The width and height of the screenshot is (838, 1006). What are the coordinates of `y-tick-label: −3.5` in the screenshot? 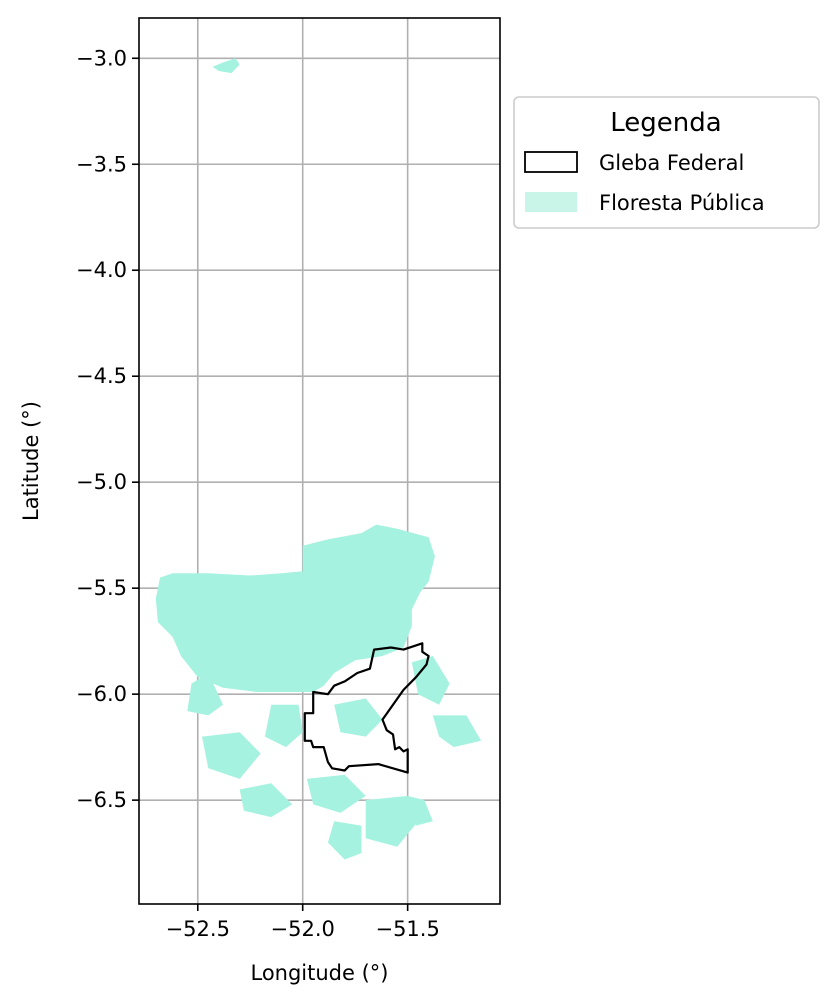 It's located at (101, 164).